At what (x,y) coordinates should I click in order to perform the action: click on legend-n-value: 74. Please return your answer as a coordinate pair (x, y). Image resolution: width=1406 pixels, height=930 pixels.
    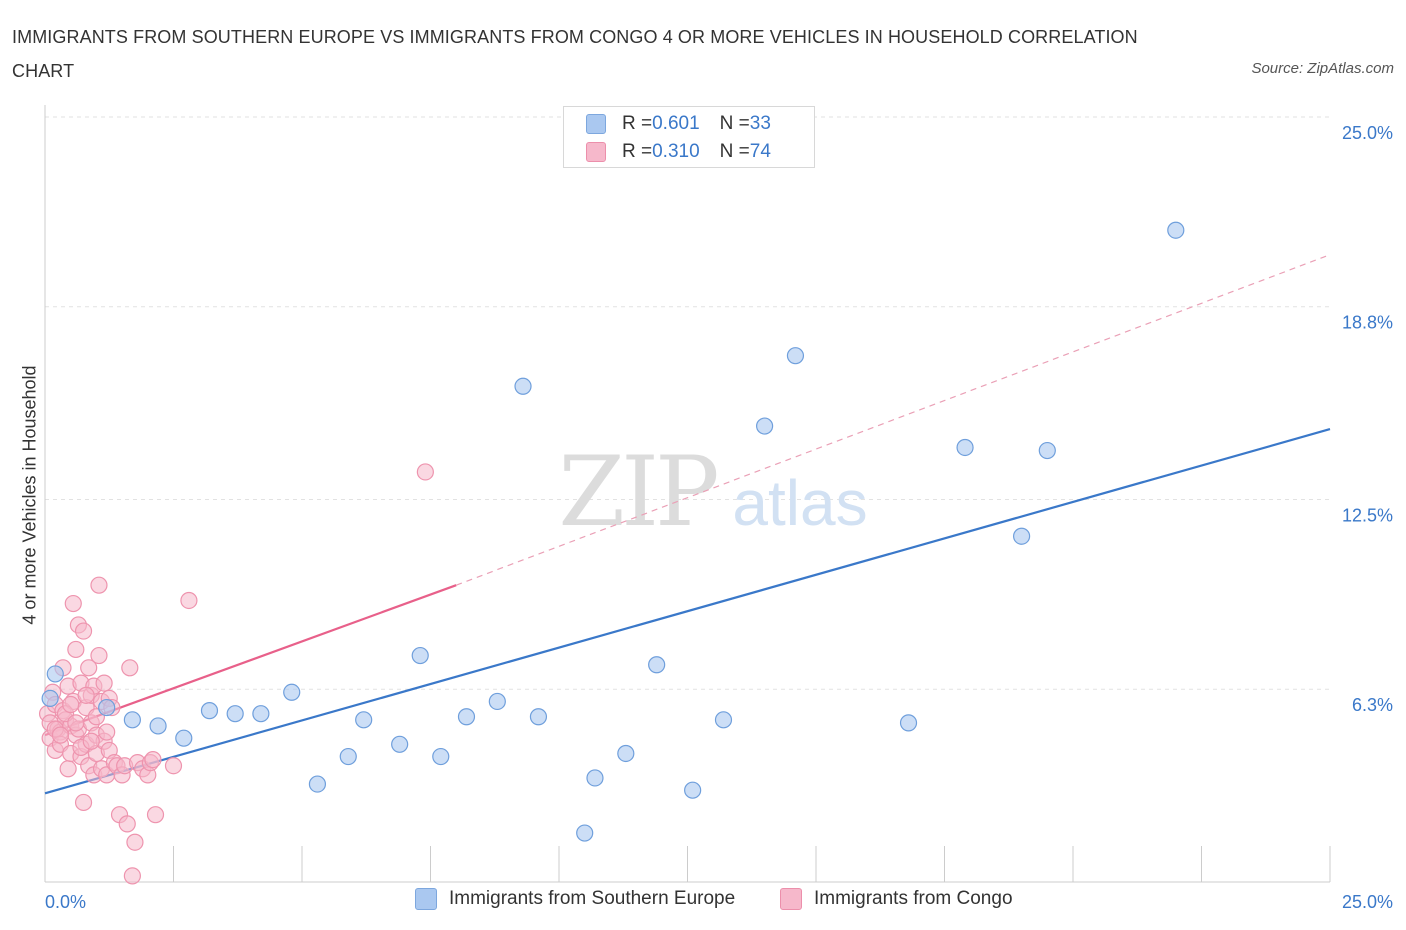
    Looking at the image, I should click on (760, 151).